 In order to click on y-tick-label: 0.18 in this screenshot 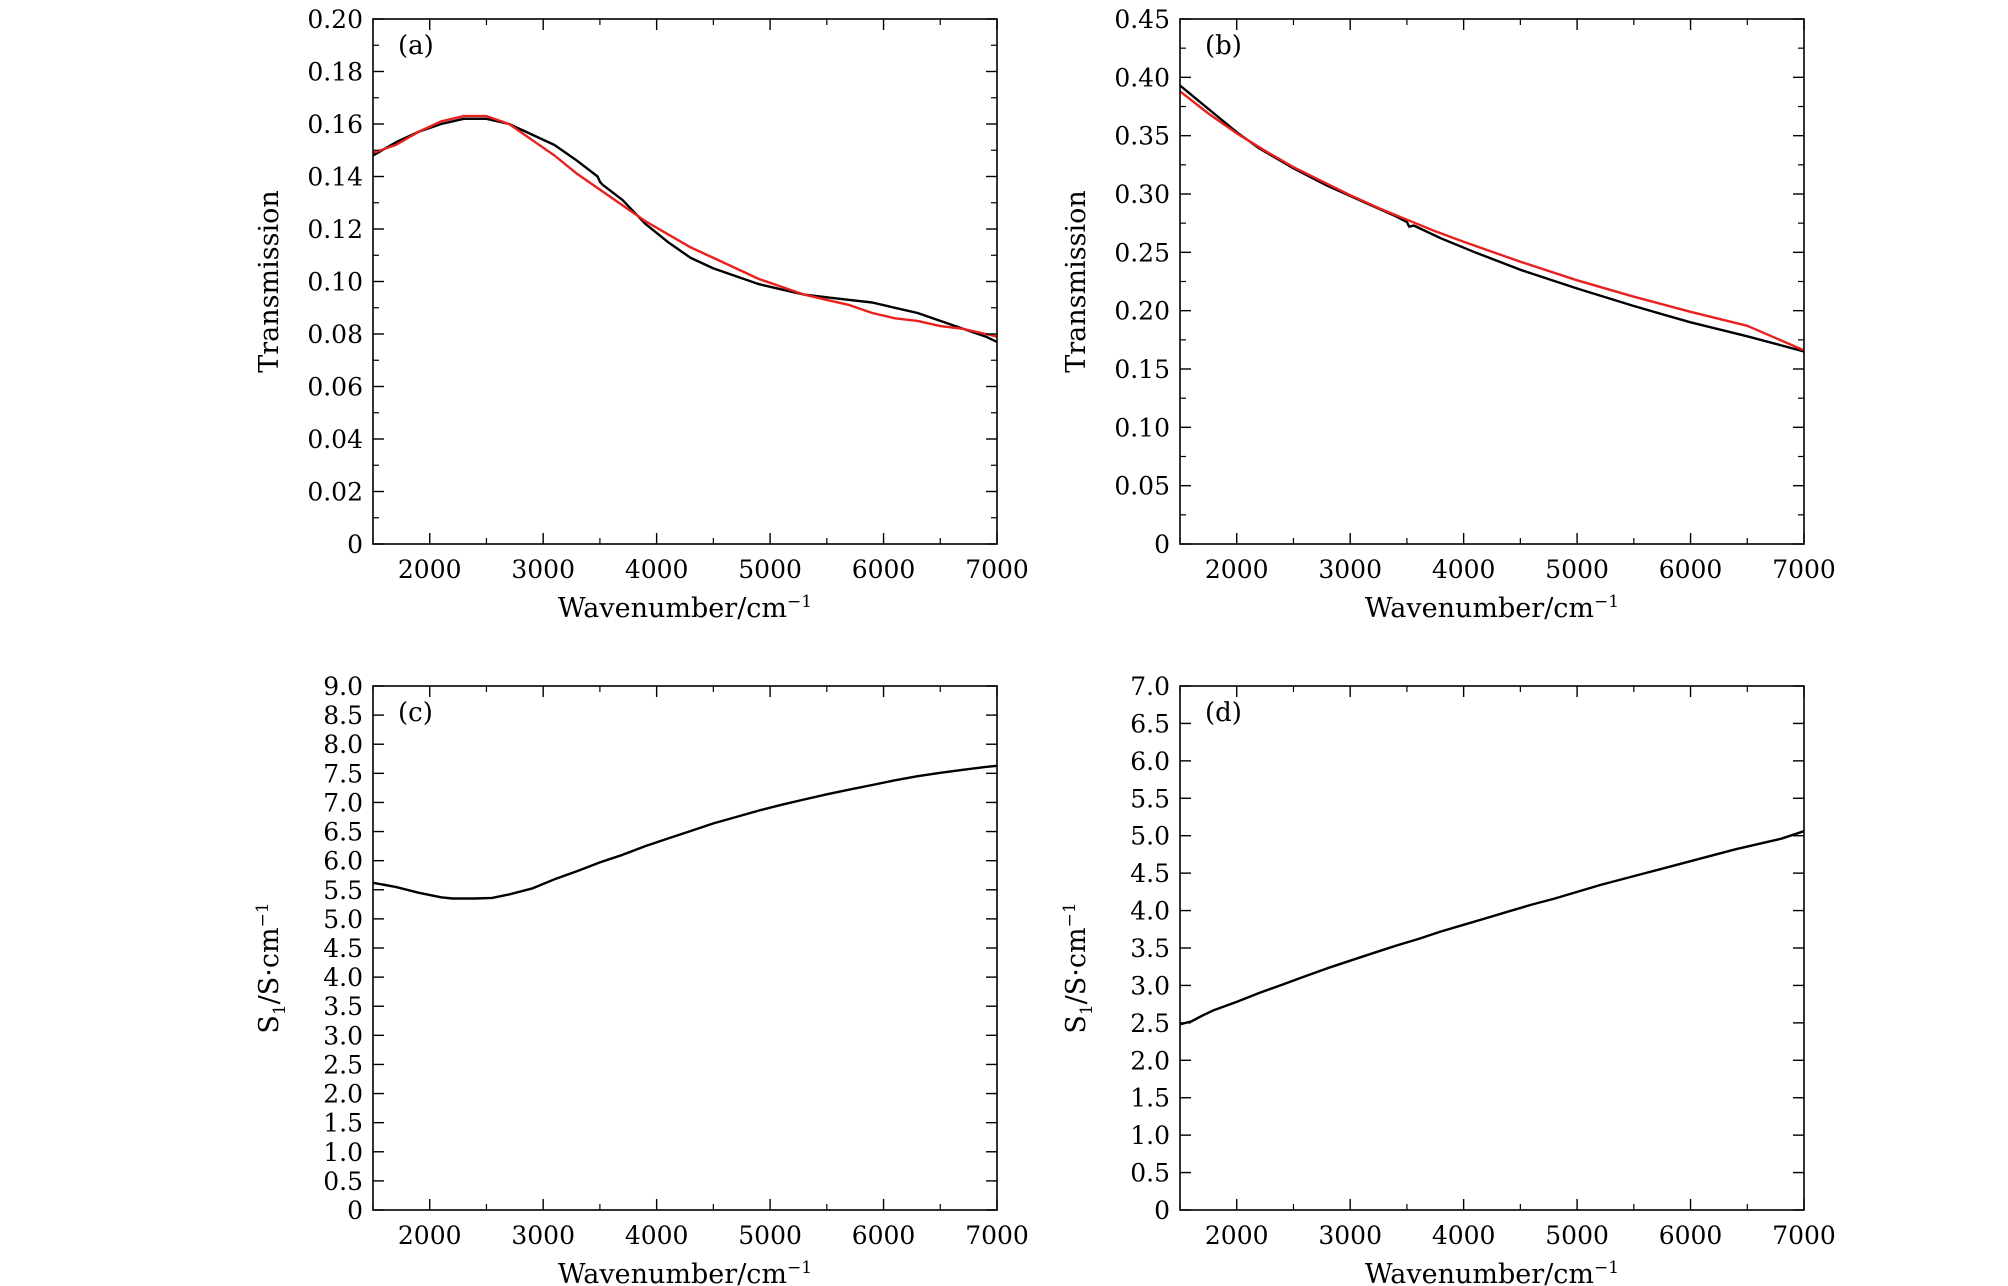, I will do `click(335, 72)`.